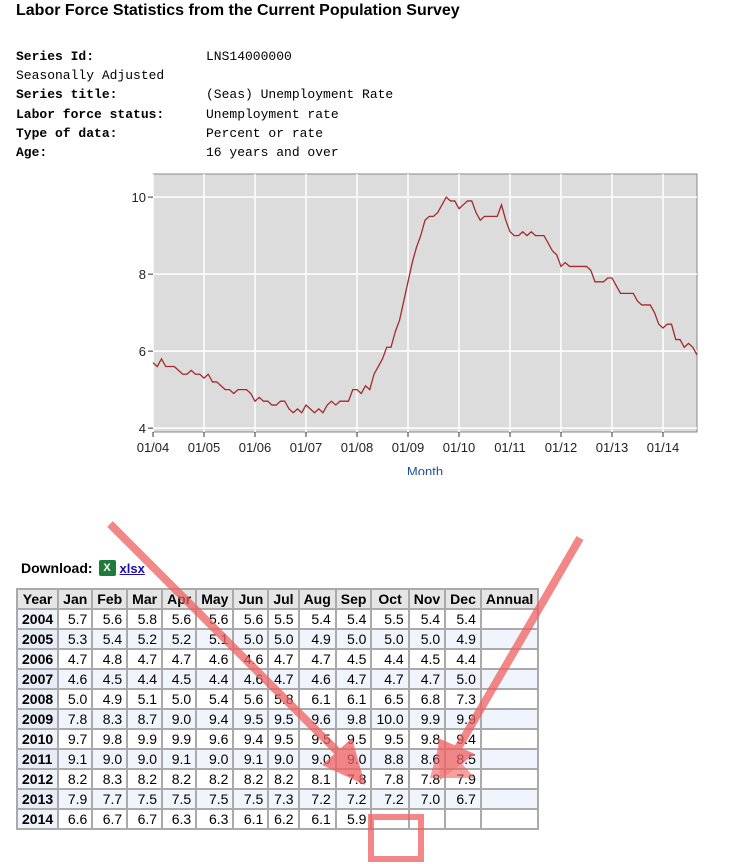  I want to click on value-cell: 6.3, so click(179, 819).